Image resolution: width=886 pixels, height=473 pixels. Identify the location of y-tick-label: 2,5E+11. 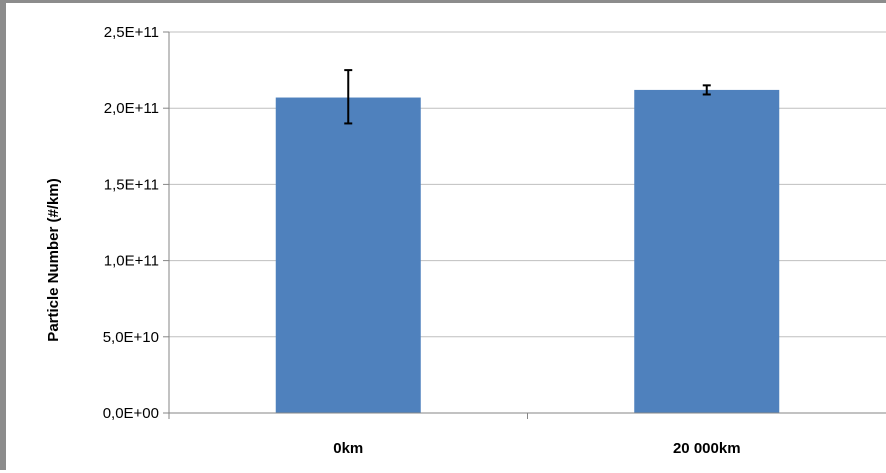
(131, 32).